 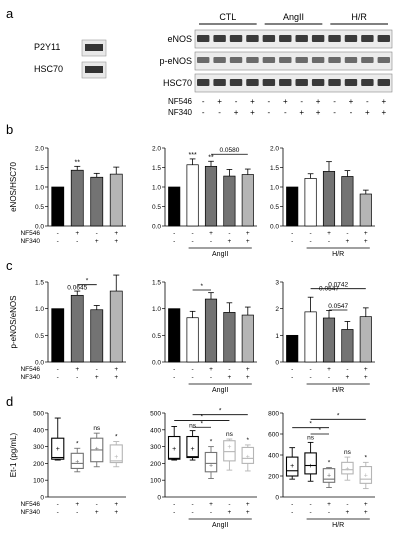 I want to click on bracket-label: 0.0742, so click(x=338, y=285).